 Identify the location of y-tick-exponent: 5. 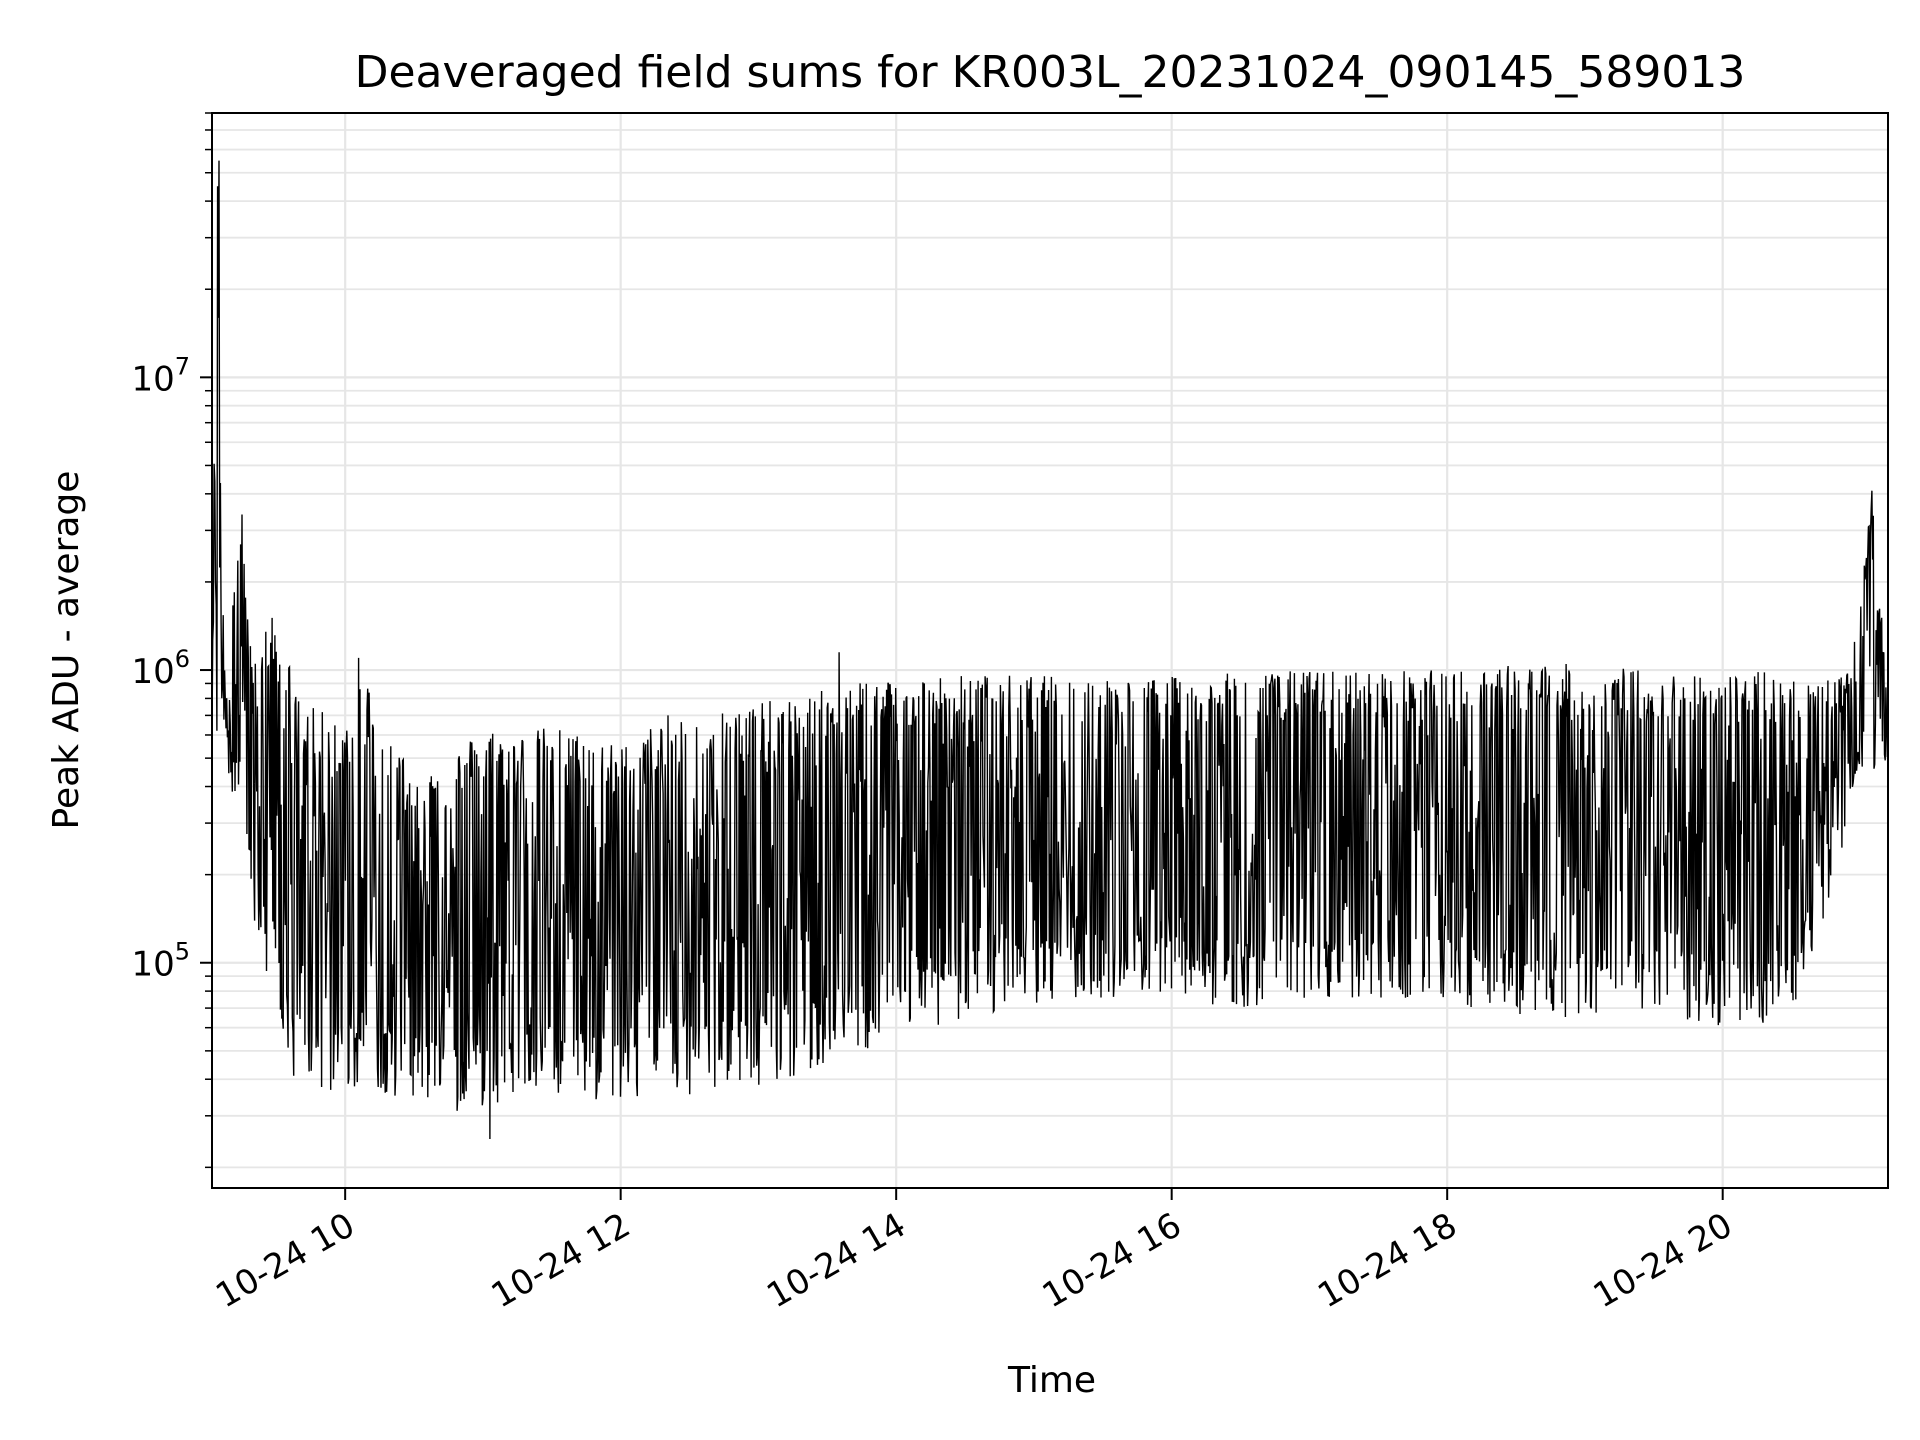
(182, 952).